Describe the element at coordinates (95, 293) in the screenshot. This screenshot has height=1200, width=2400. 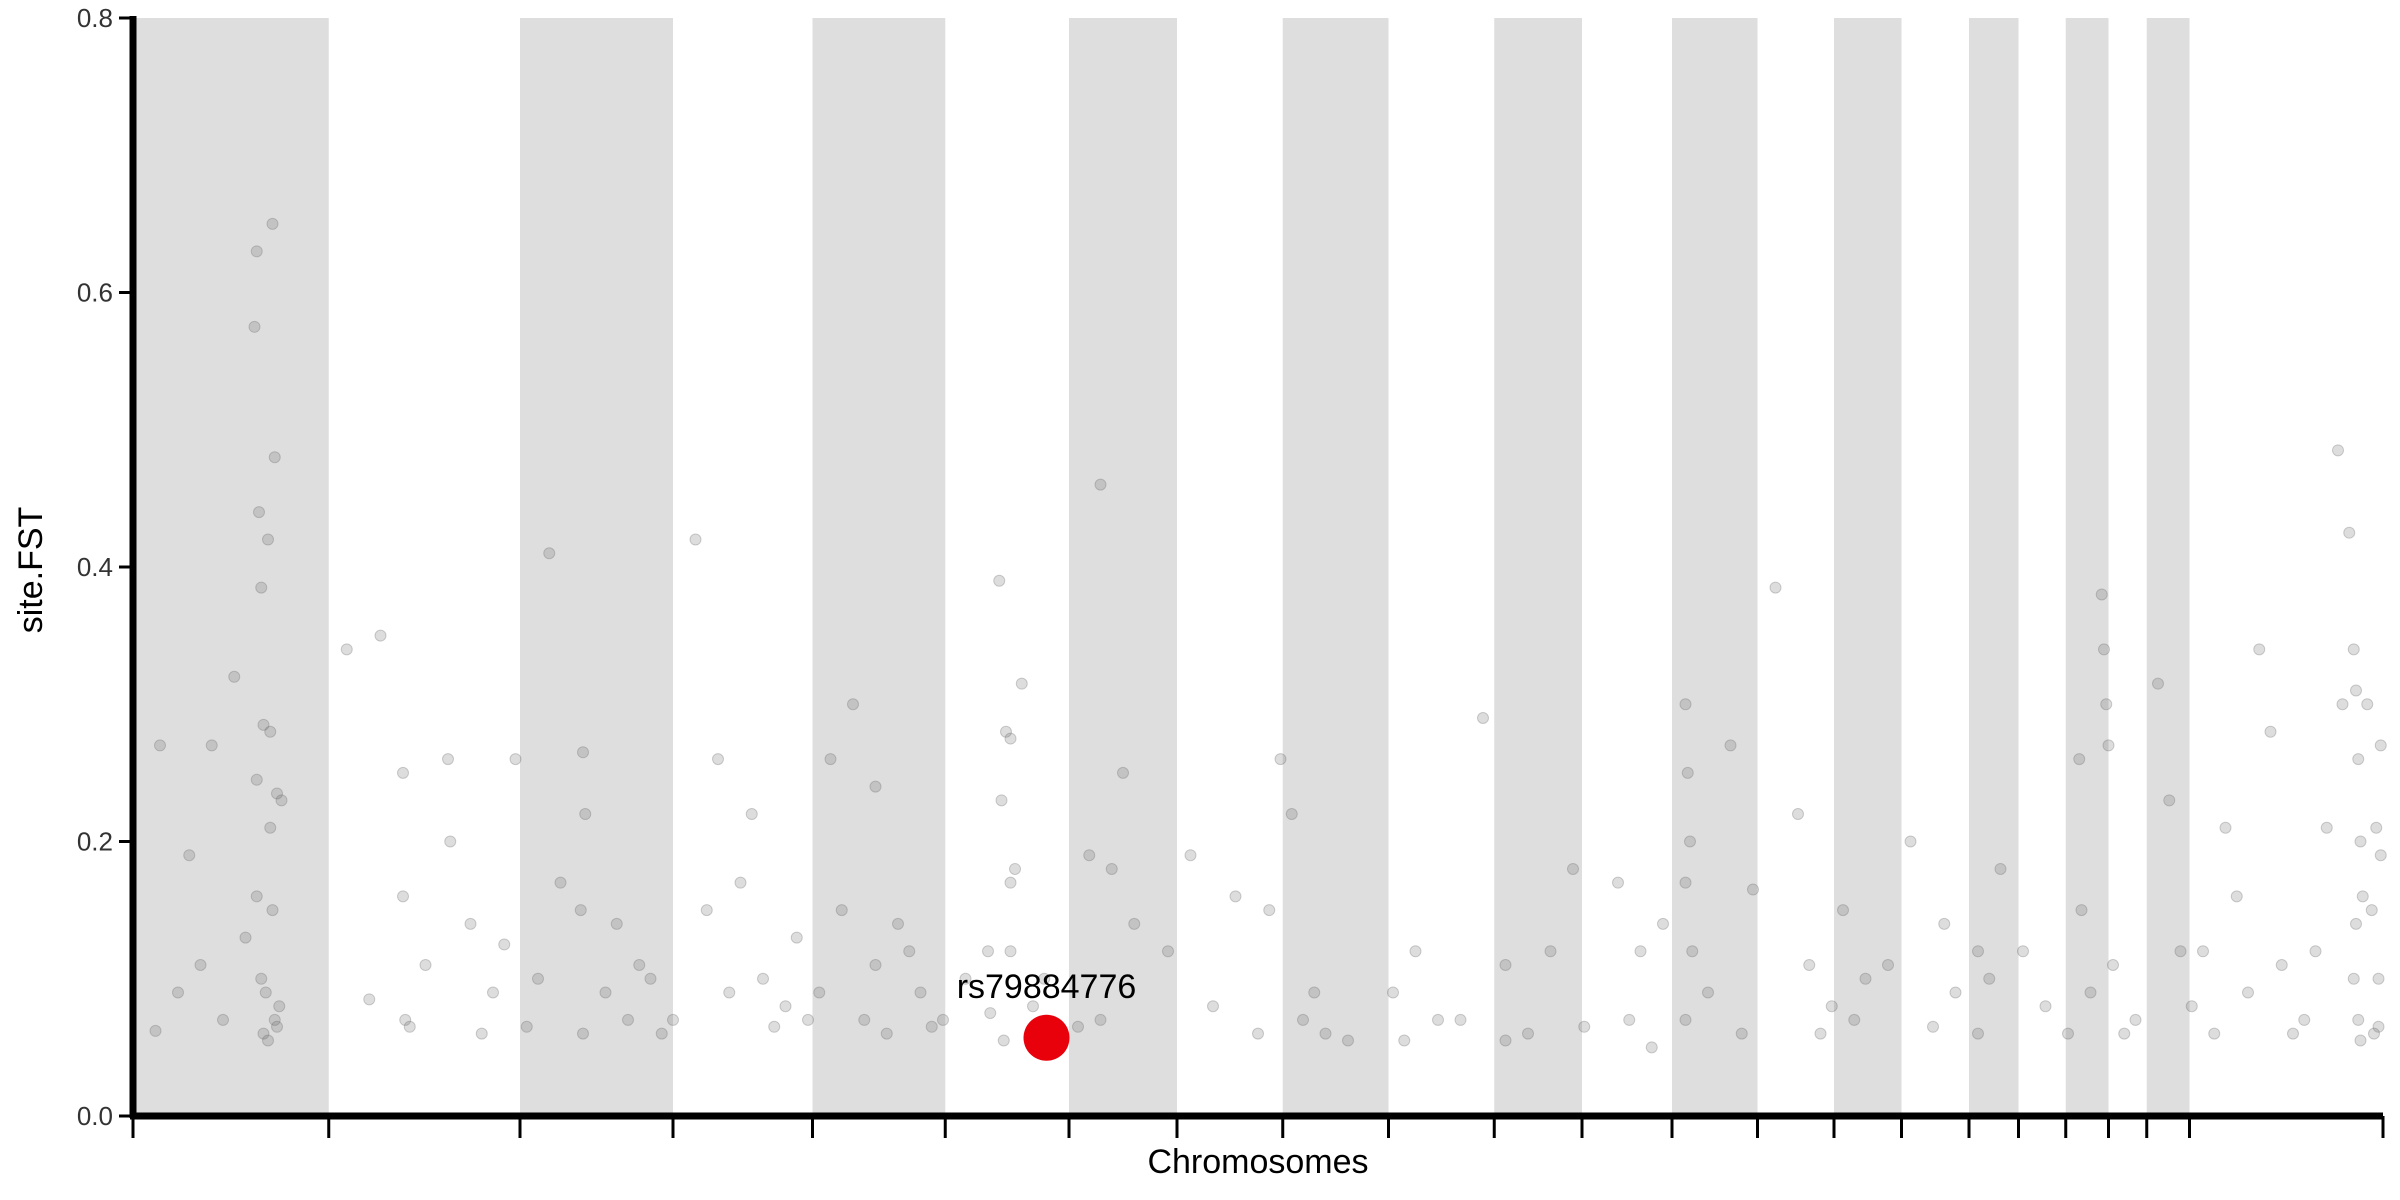
I see `y-tick-label: 0.6` at that location.